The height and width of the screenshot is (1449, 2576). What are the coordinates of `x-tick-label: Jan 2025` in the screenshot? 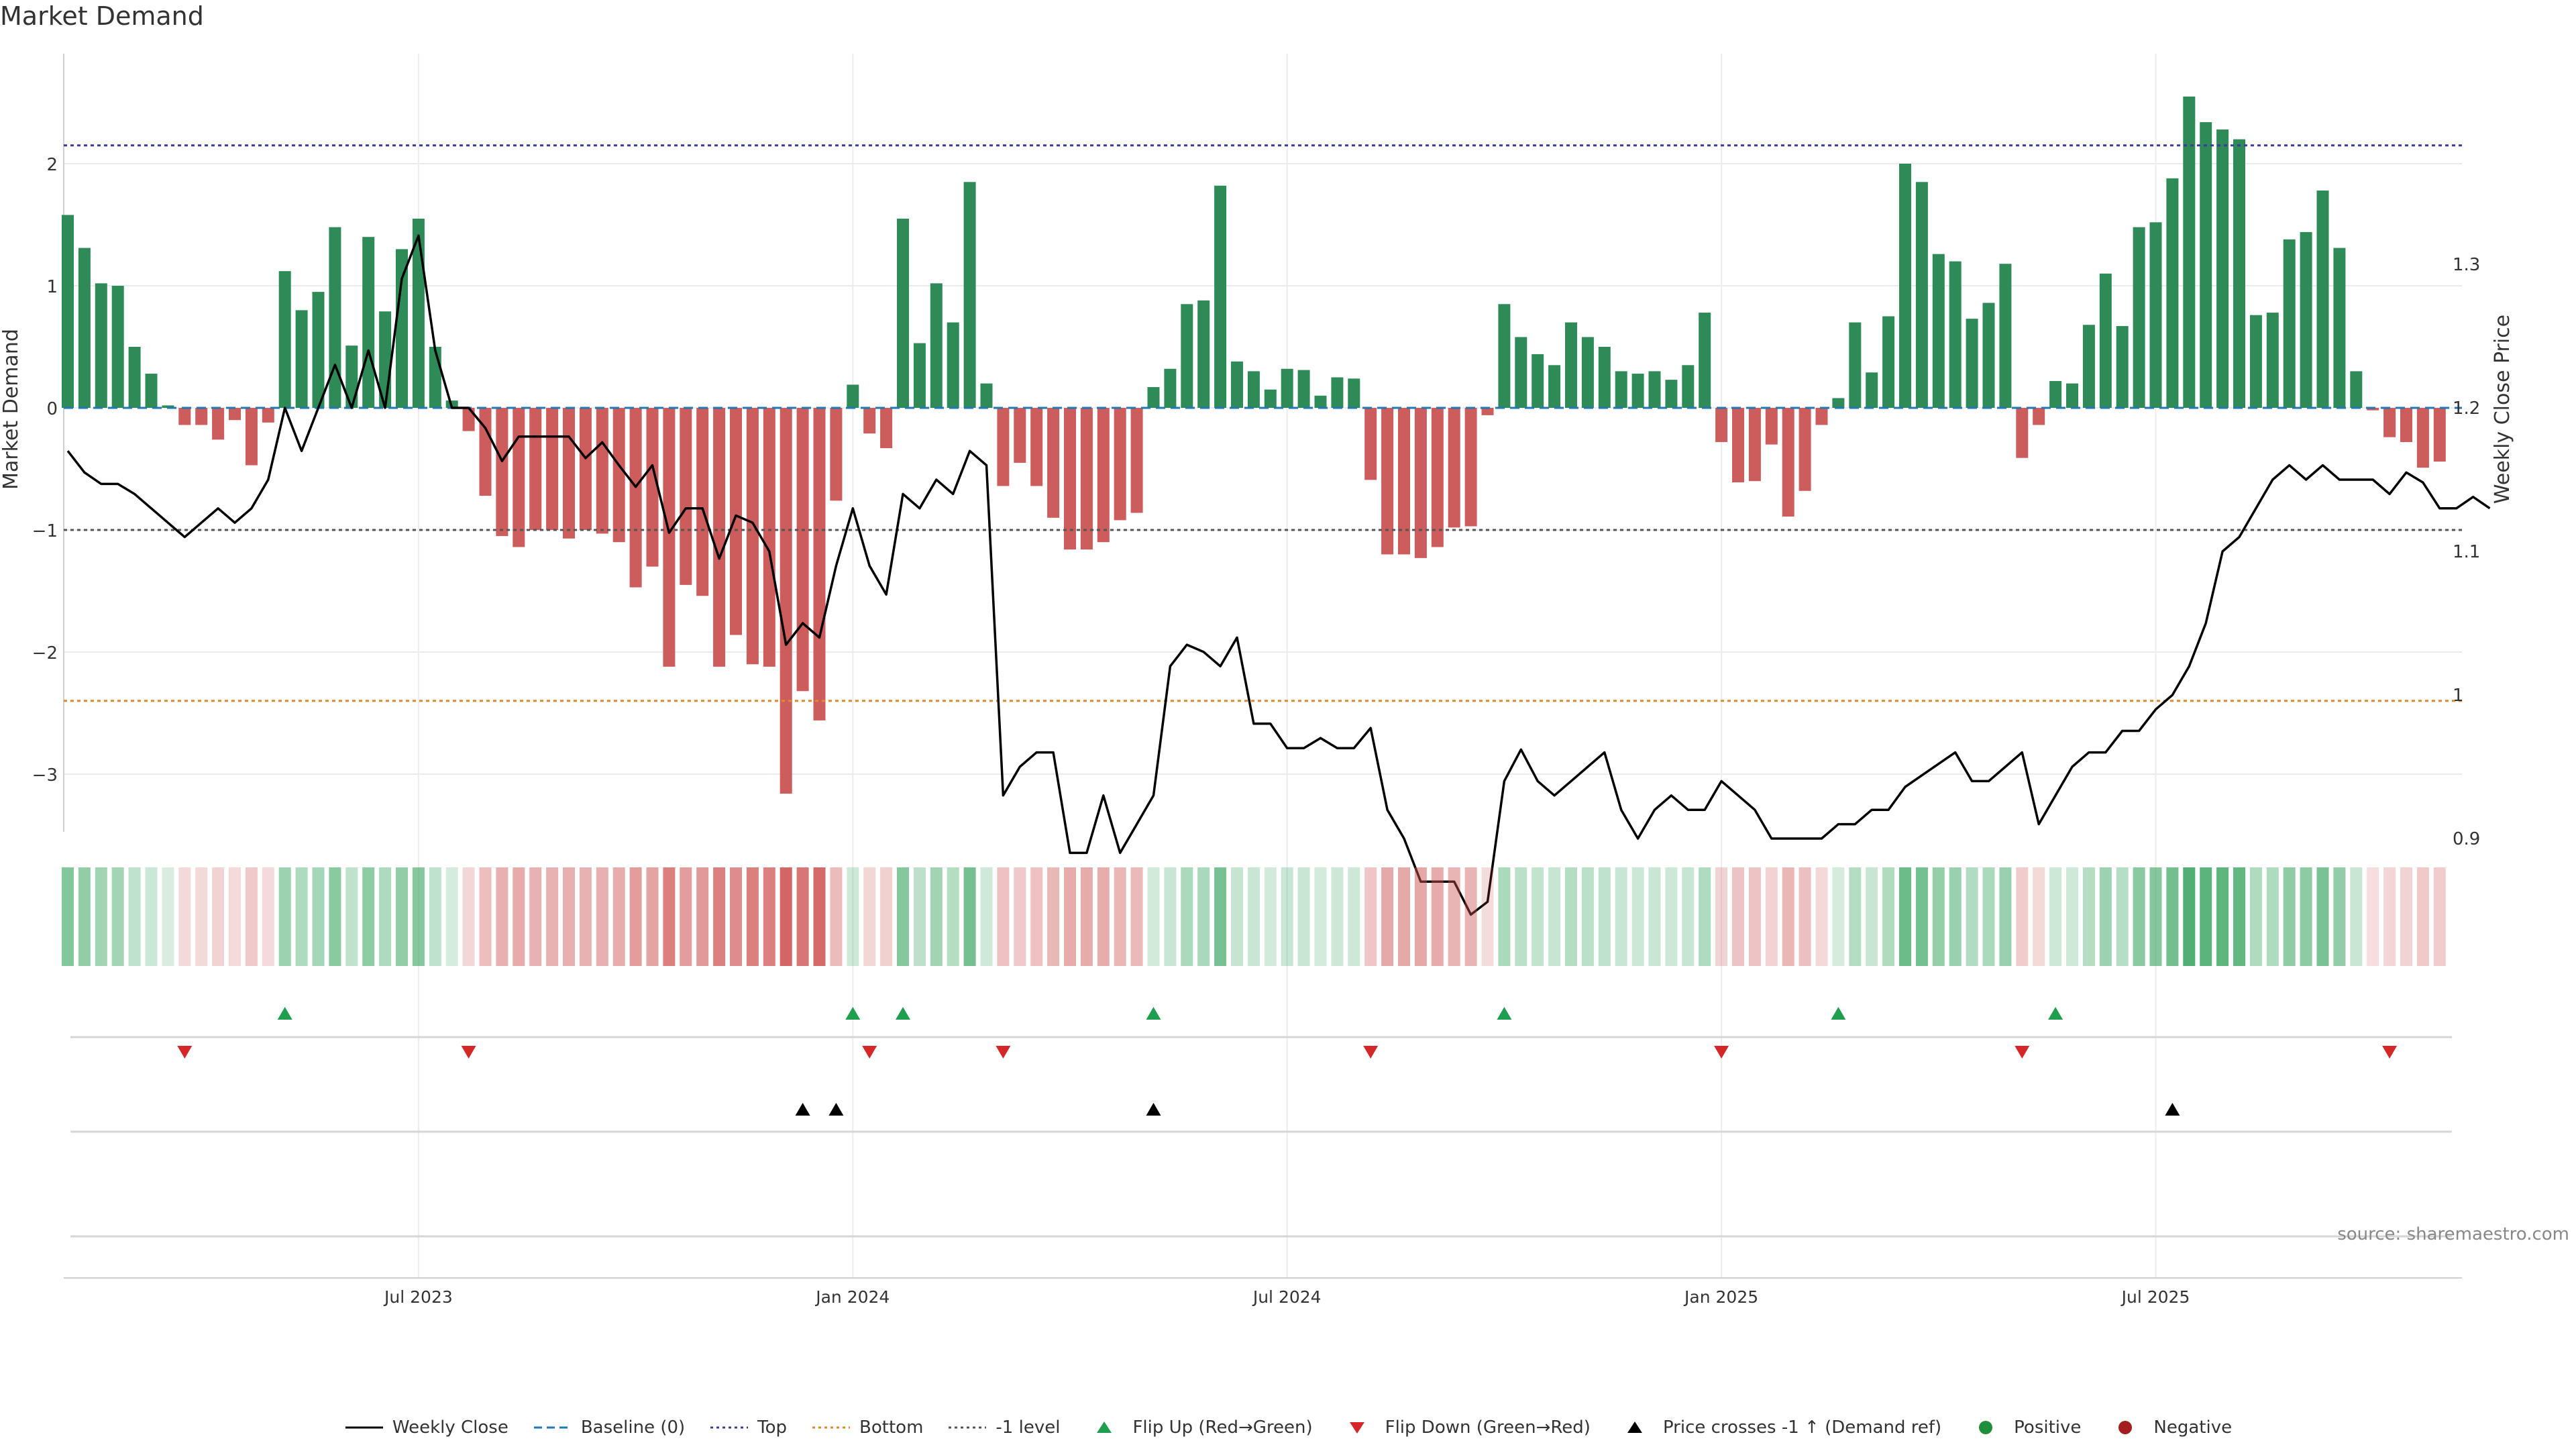 It's located at (1720, 1297).